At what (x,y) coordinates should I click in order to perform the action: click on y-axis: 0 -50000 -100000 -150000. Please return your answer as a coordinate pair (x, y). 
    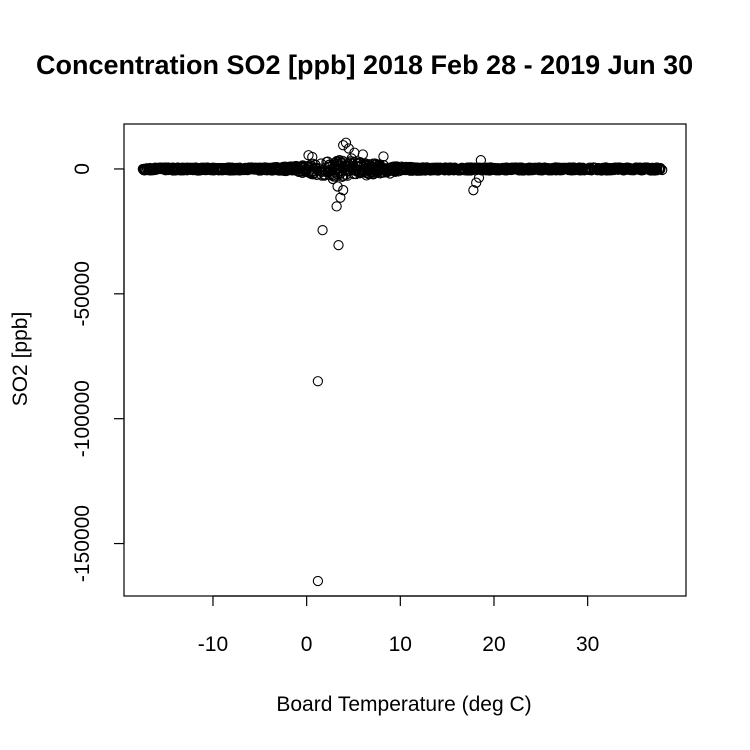
    Looking at the image, I should click on (98, 372).